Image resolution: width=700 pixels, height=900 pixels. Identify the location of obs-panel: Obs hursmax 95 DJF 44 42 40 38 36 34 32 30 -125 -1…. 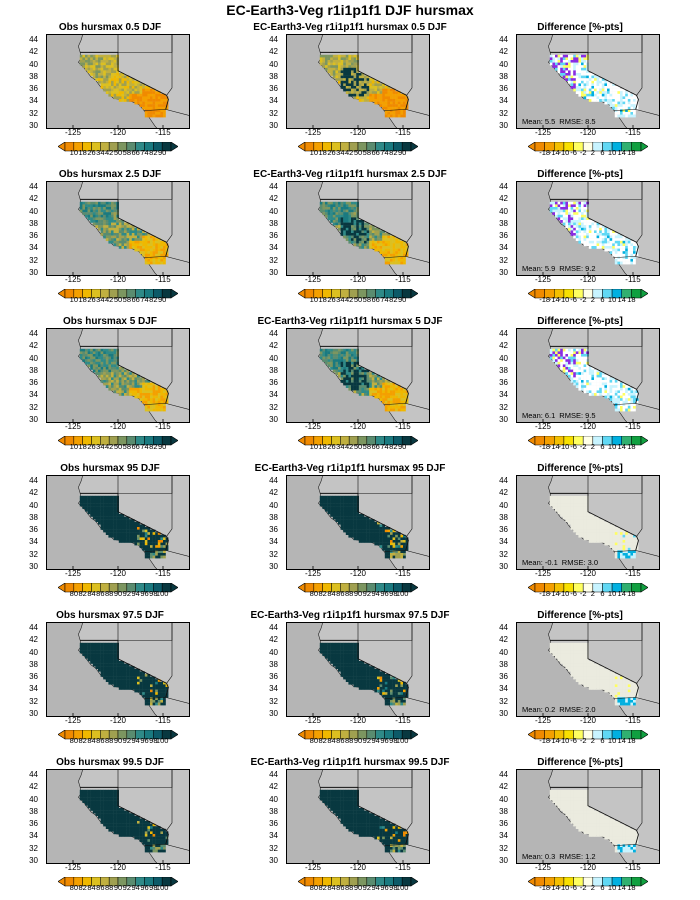
(110, 530).